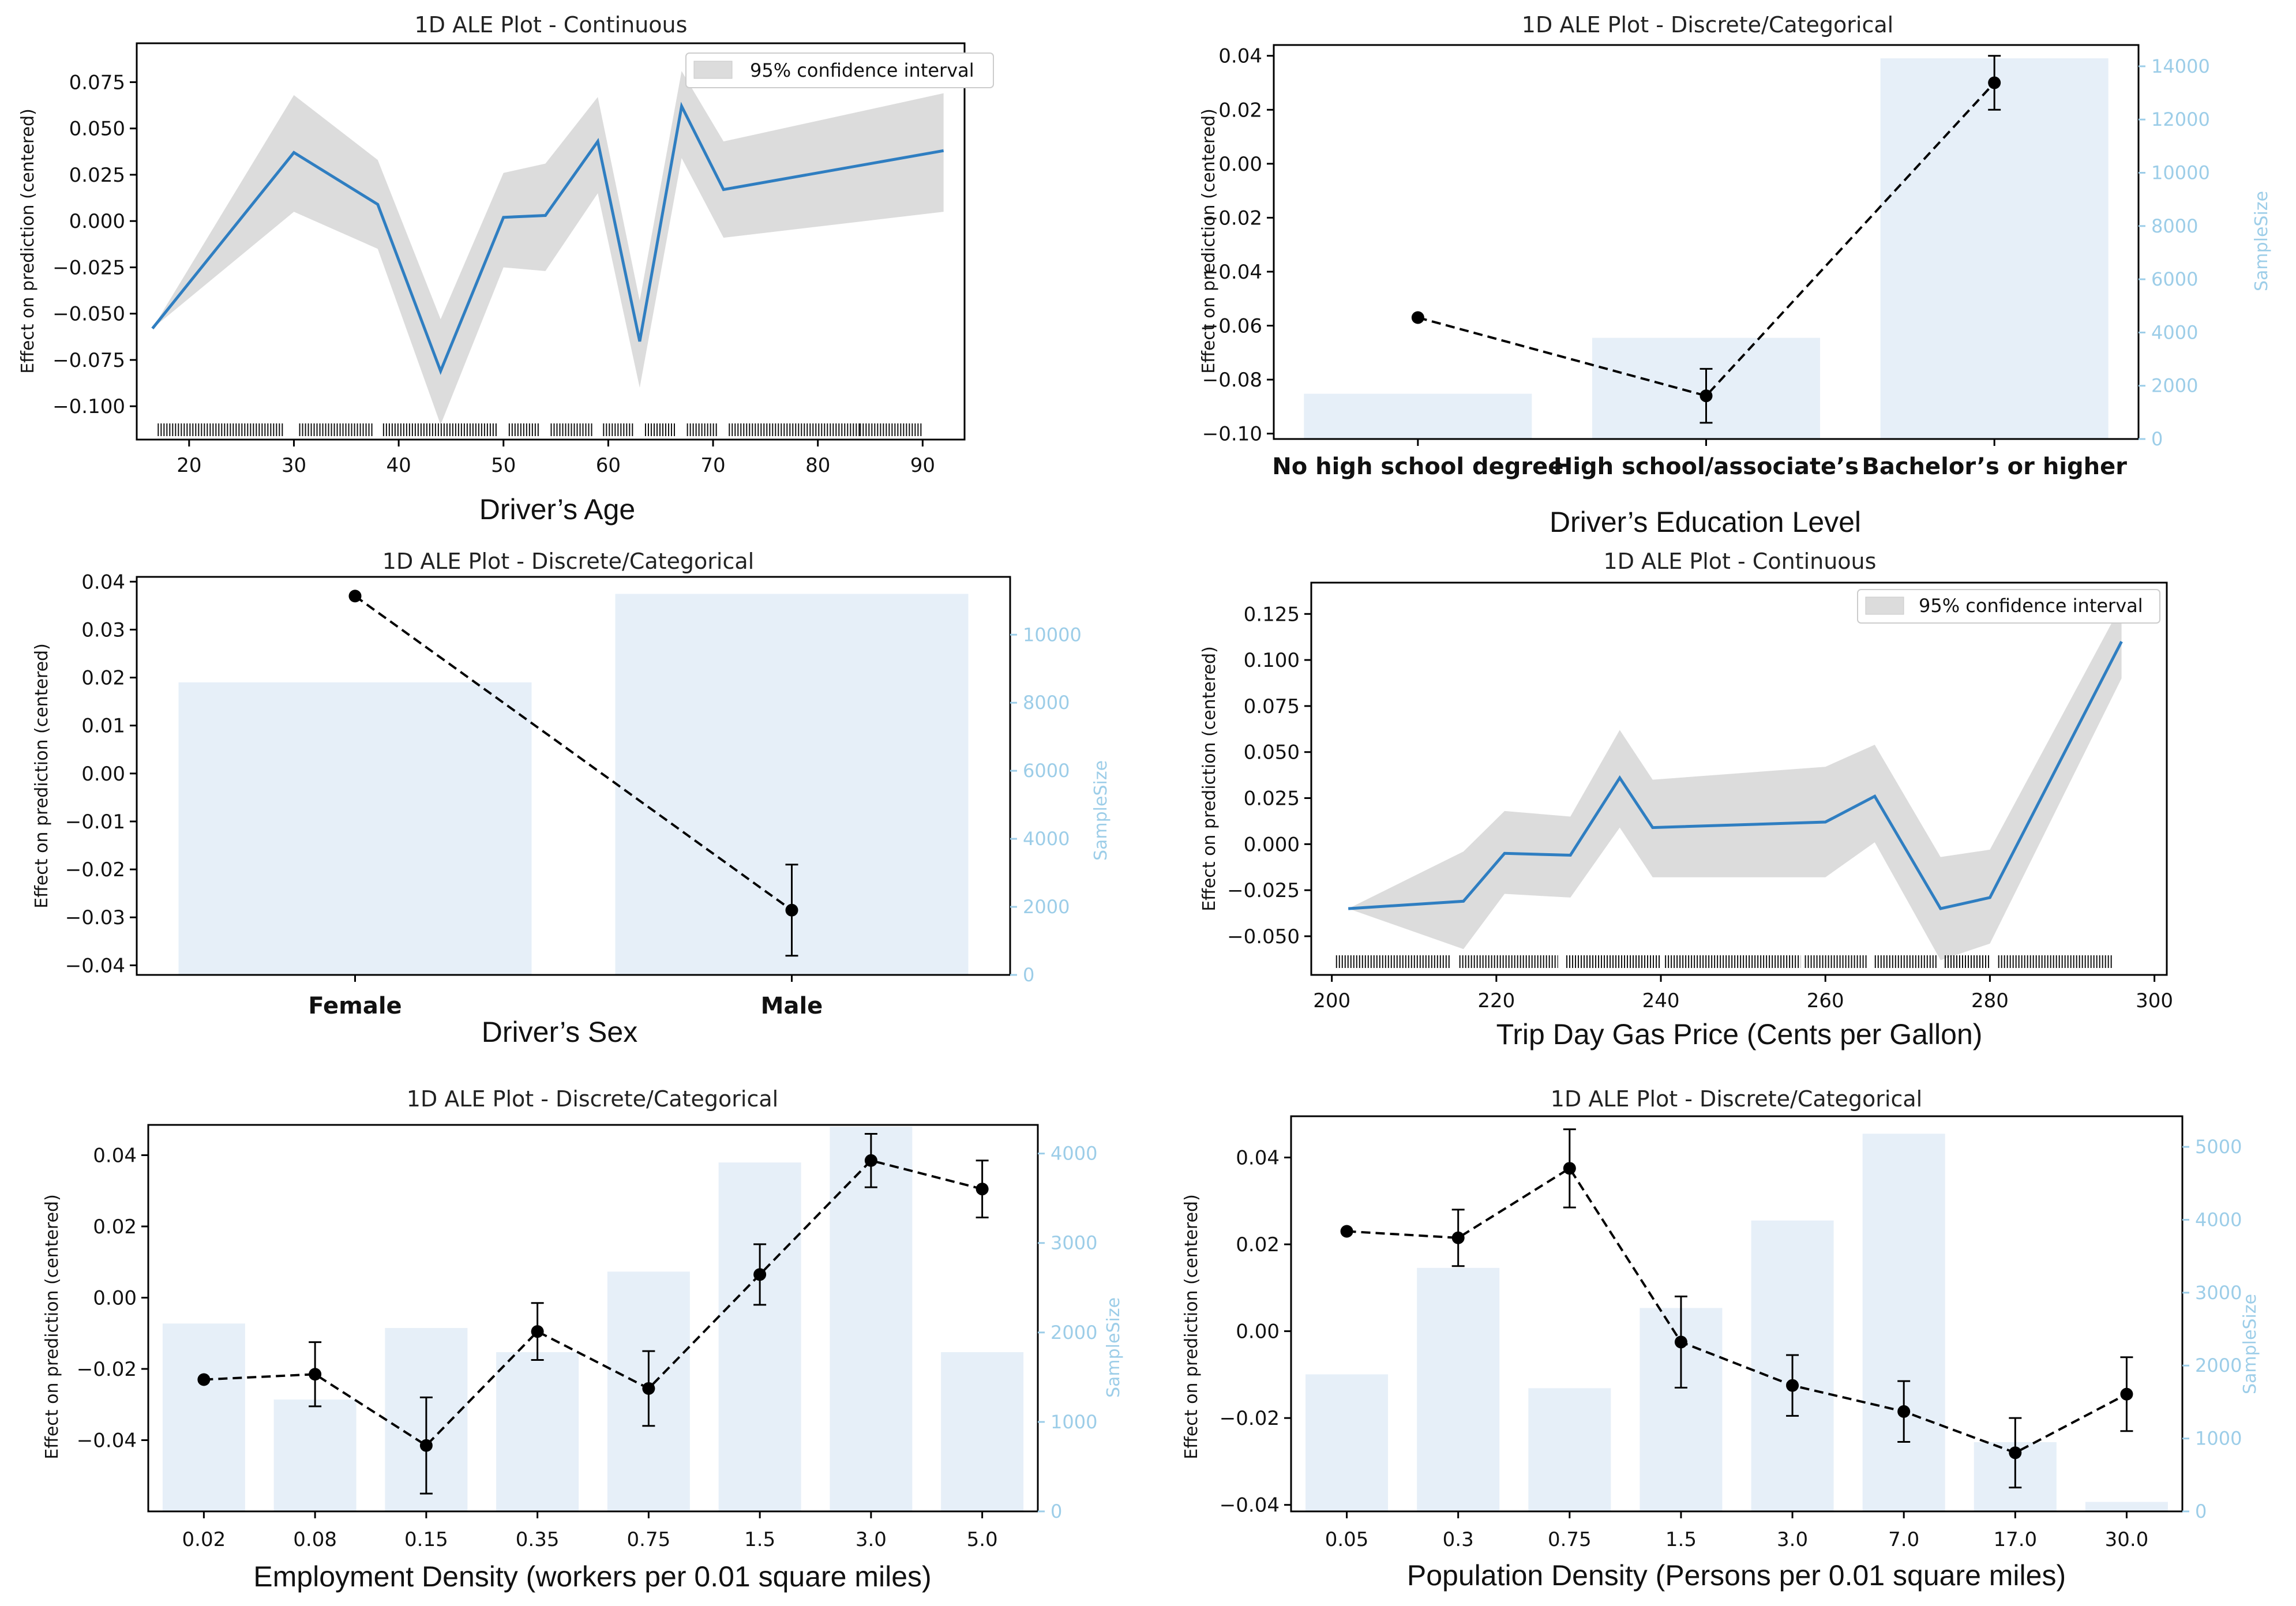  What do you see at coordinates (2127, 1540) in the screenshot?
I see `x-tick-label: 30.0` at bounding box center [2127, 1540].